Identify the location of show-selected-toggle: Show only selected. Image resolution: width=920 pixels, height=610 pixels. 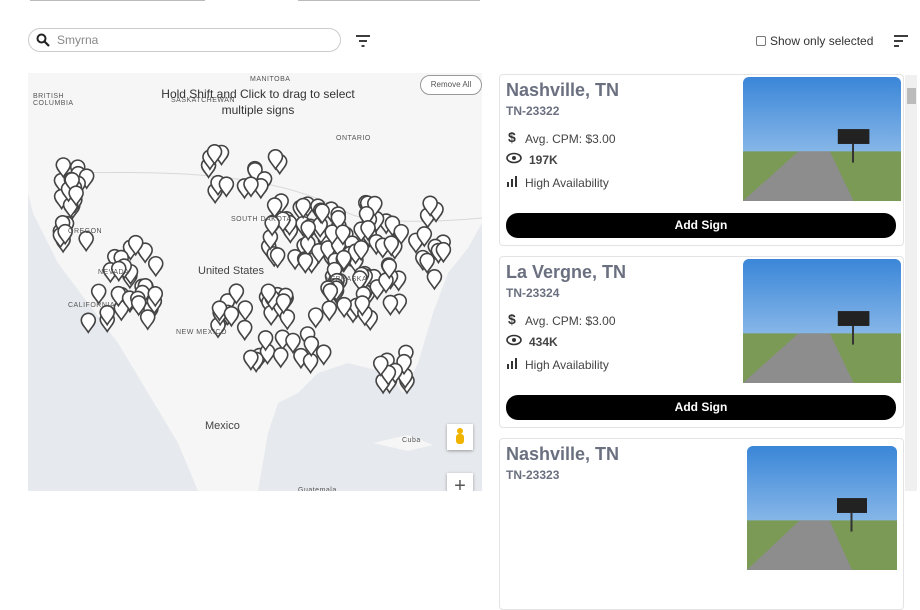
(814, 41).